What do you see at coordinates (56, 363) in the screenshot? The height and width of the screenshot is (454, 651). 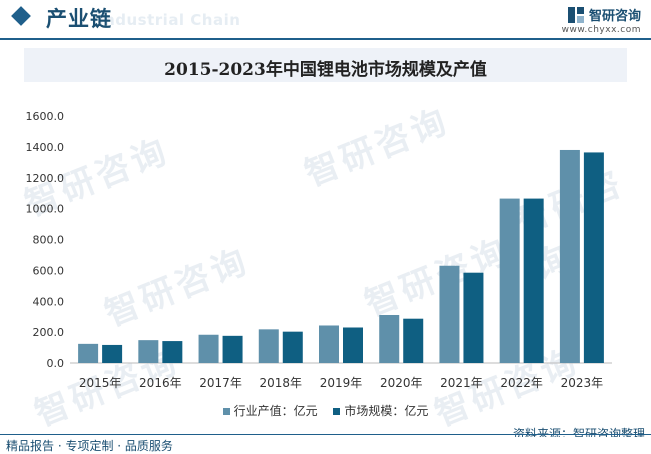 I see `y-tick-label: 0.0` at bounding box center [56, 363].